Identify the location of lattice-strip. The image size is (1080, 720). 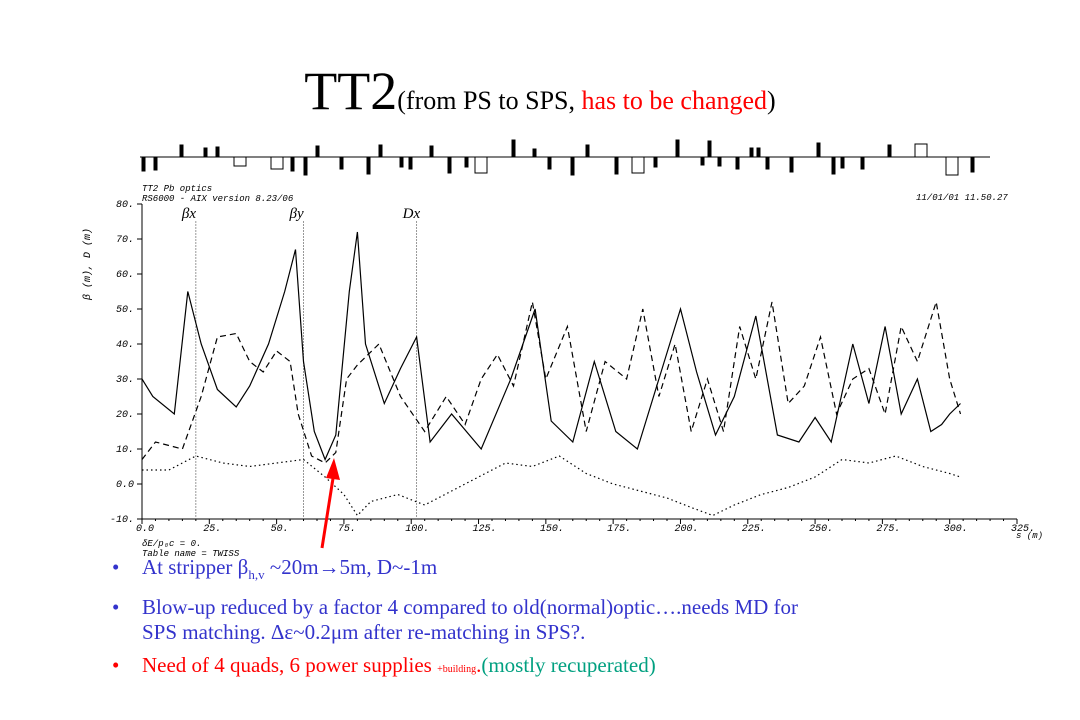
(565, 157).